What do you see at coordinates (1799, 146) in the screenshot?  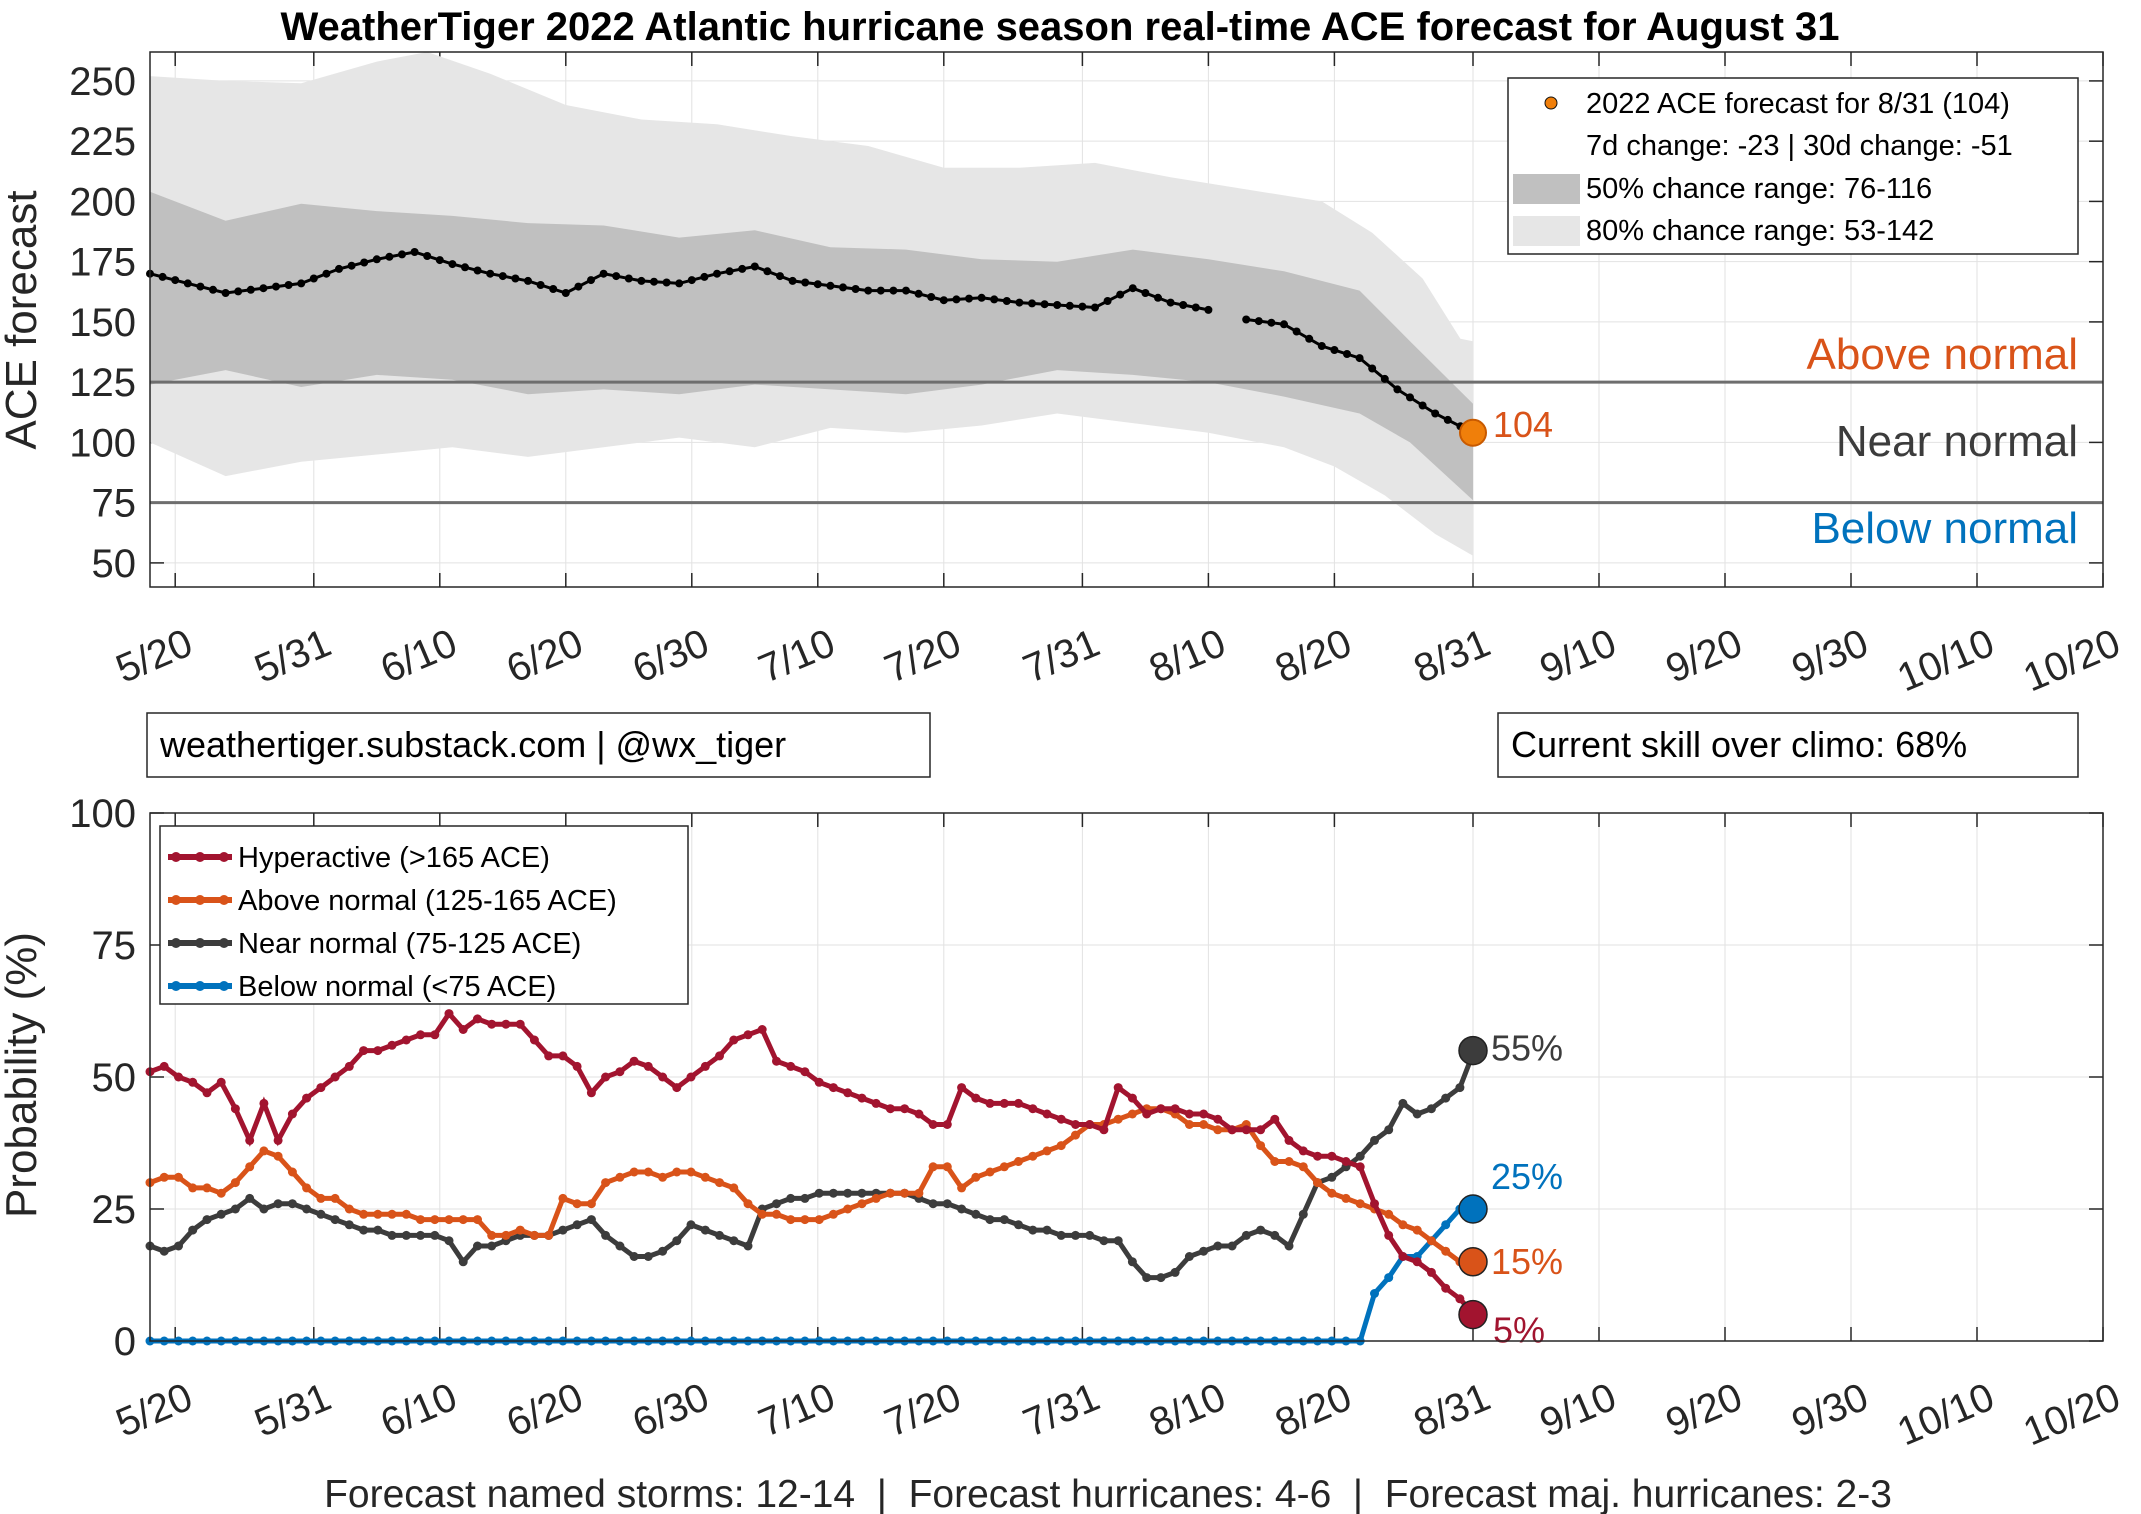 I see `legend-change-label: 7d change: -23 | 30d change: -51` at bounding box center [1799, 146].